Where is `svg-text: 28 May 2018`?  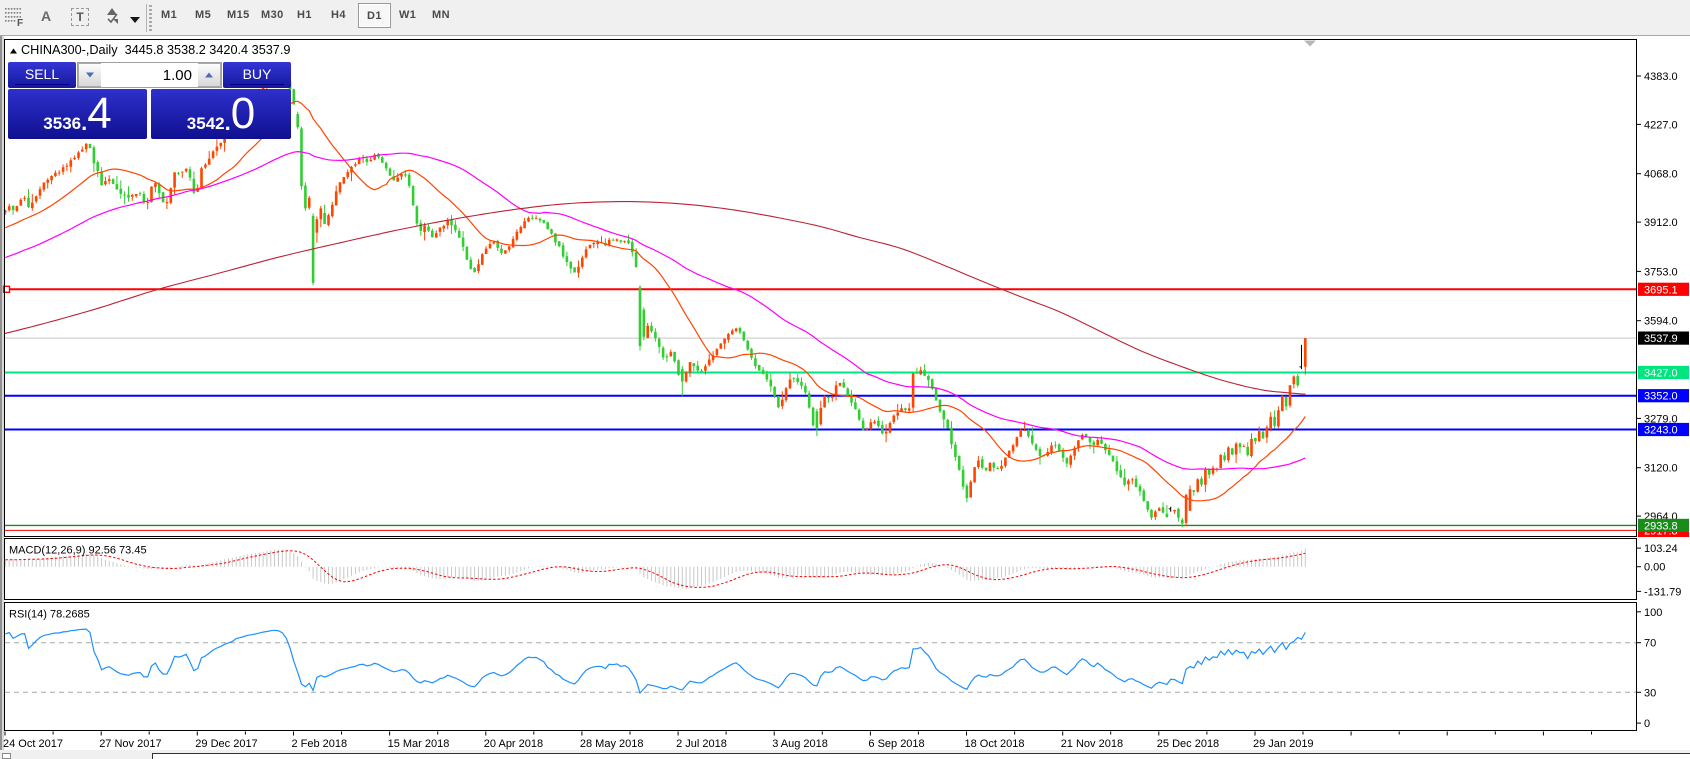 svg-text: 28 May 2018 is located at coordinates (612, 744).